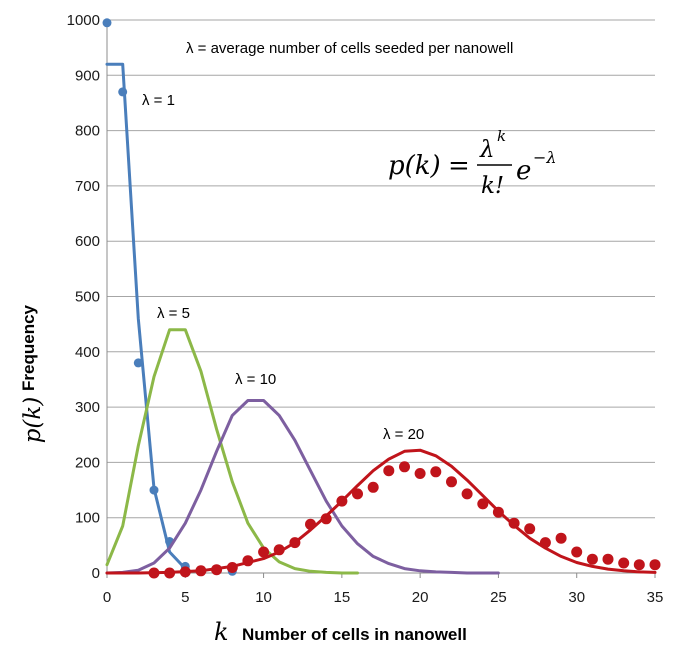 The image size is (684, 655). What do you see at coordinates (87, 131) in the screenshot?
I see `y-tick-label-800: 800` at bounding box center [87, 131].